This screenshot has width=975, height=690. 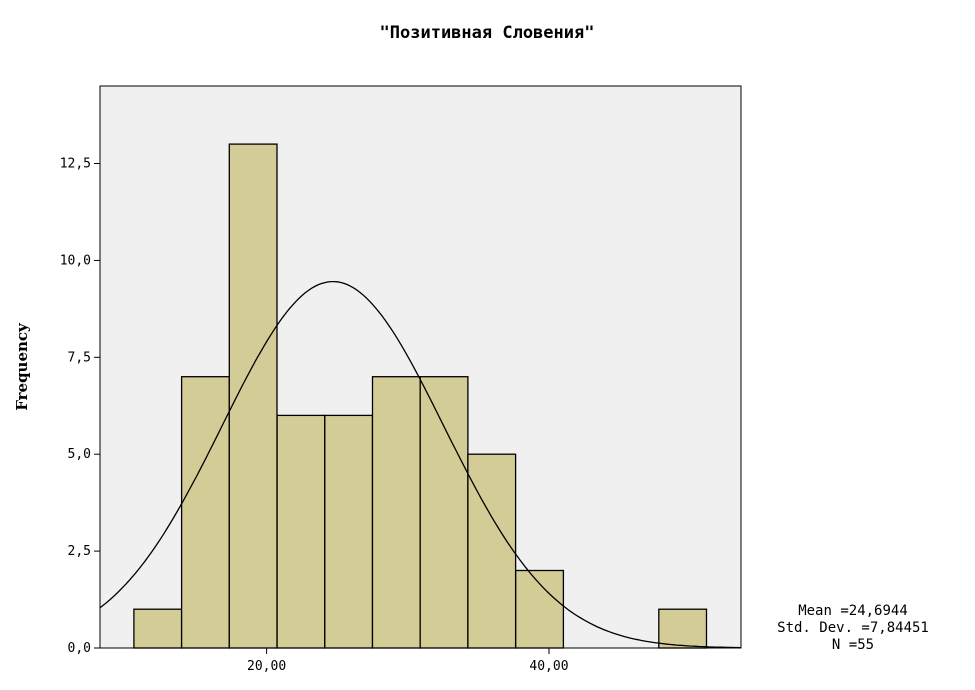 What do you see at coordinates (408, 661) in the screenshot?
I see `x-axis: 20,00 40,00` at bounding box center [408, 661].